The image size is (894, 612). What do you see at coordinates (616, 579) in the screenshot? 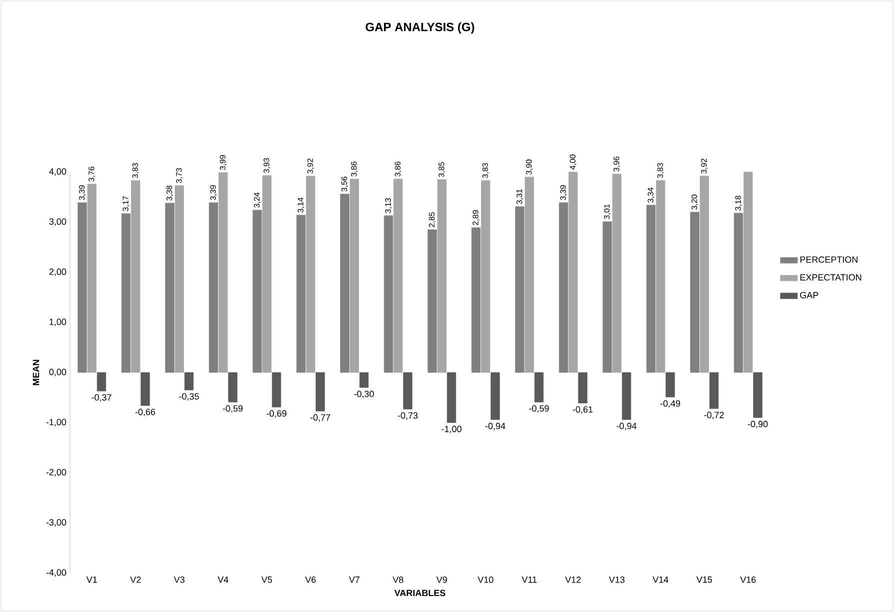
I see `x-tick-label: V13` at bounding box center [616, 579].